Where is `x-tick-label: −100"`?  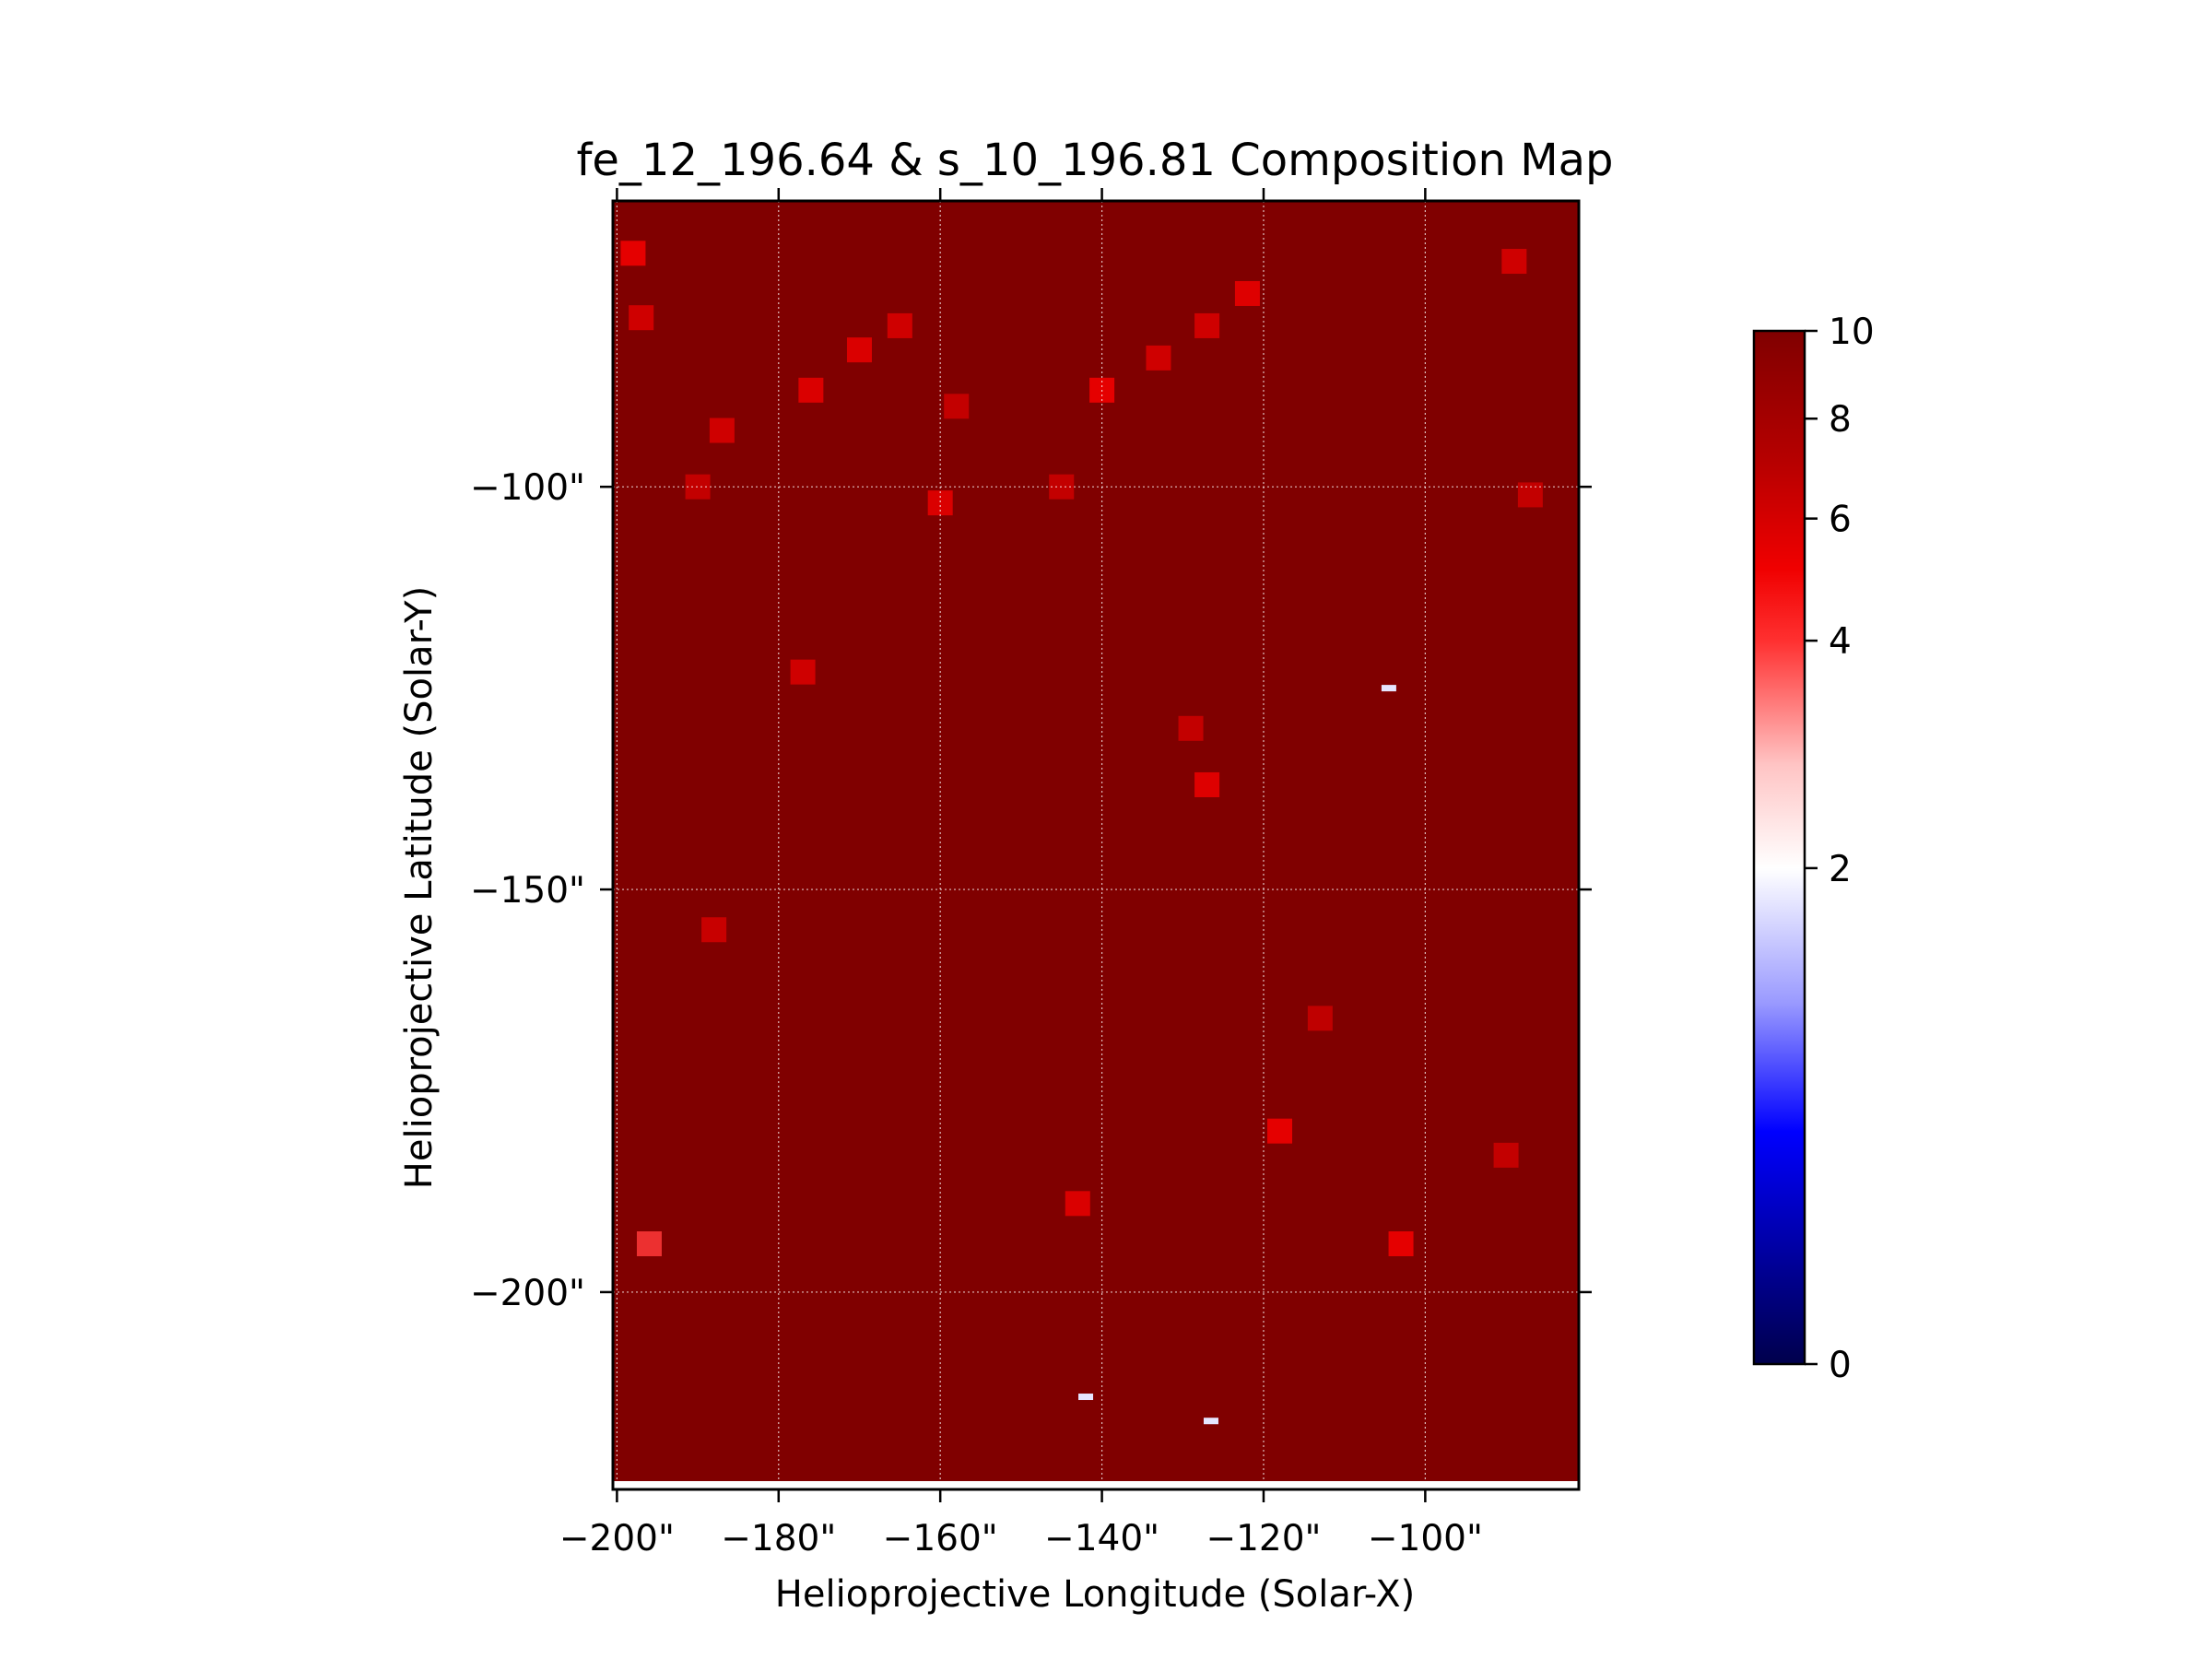
x-tick-label: −100" is located at coordinates (1425, 1538).